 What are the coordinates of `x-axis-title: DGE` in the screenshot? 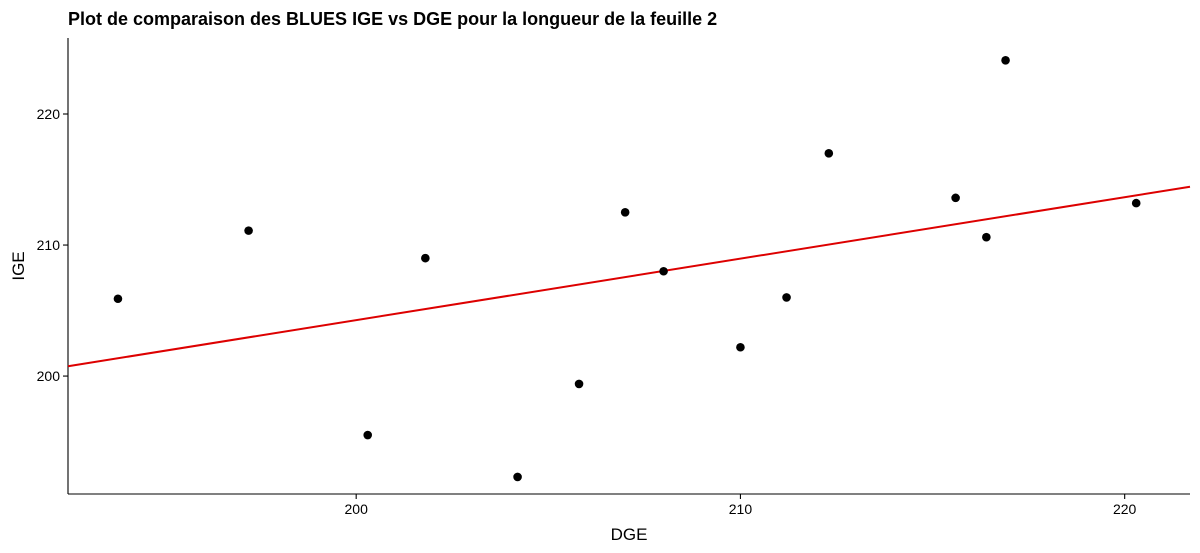 It's located at (629, 534).